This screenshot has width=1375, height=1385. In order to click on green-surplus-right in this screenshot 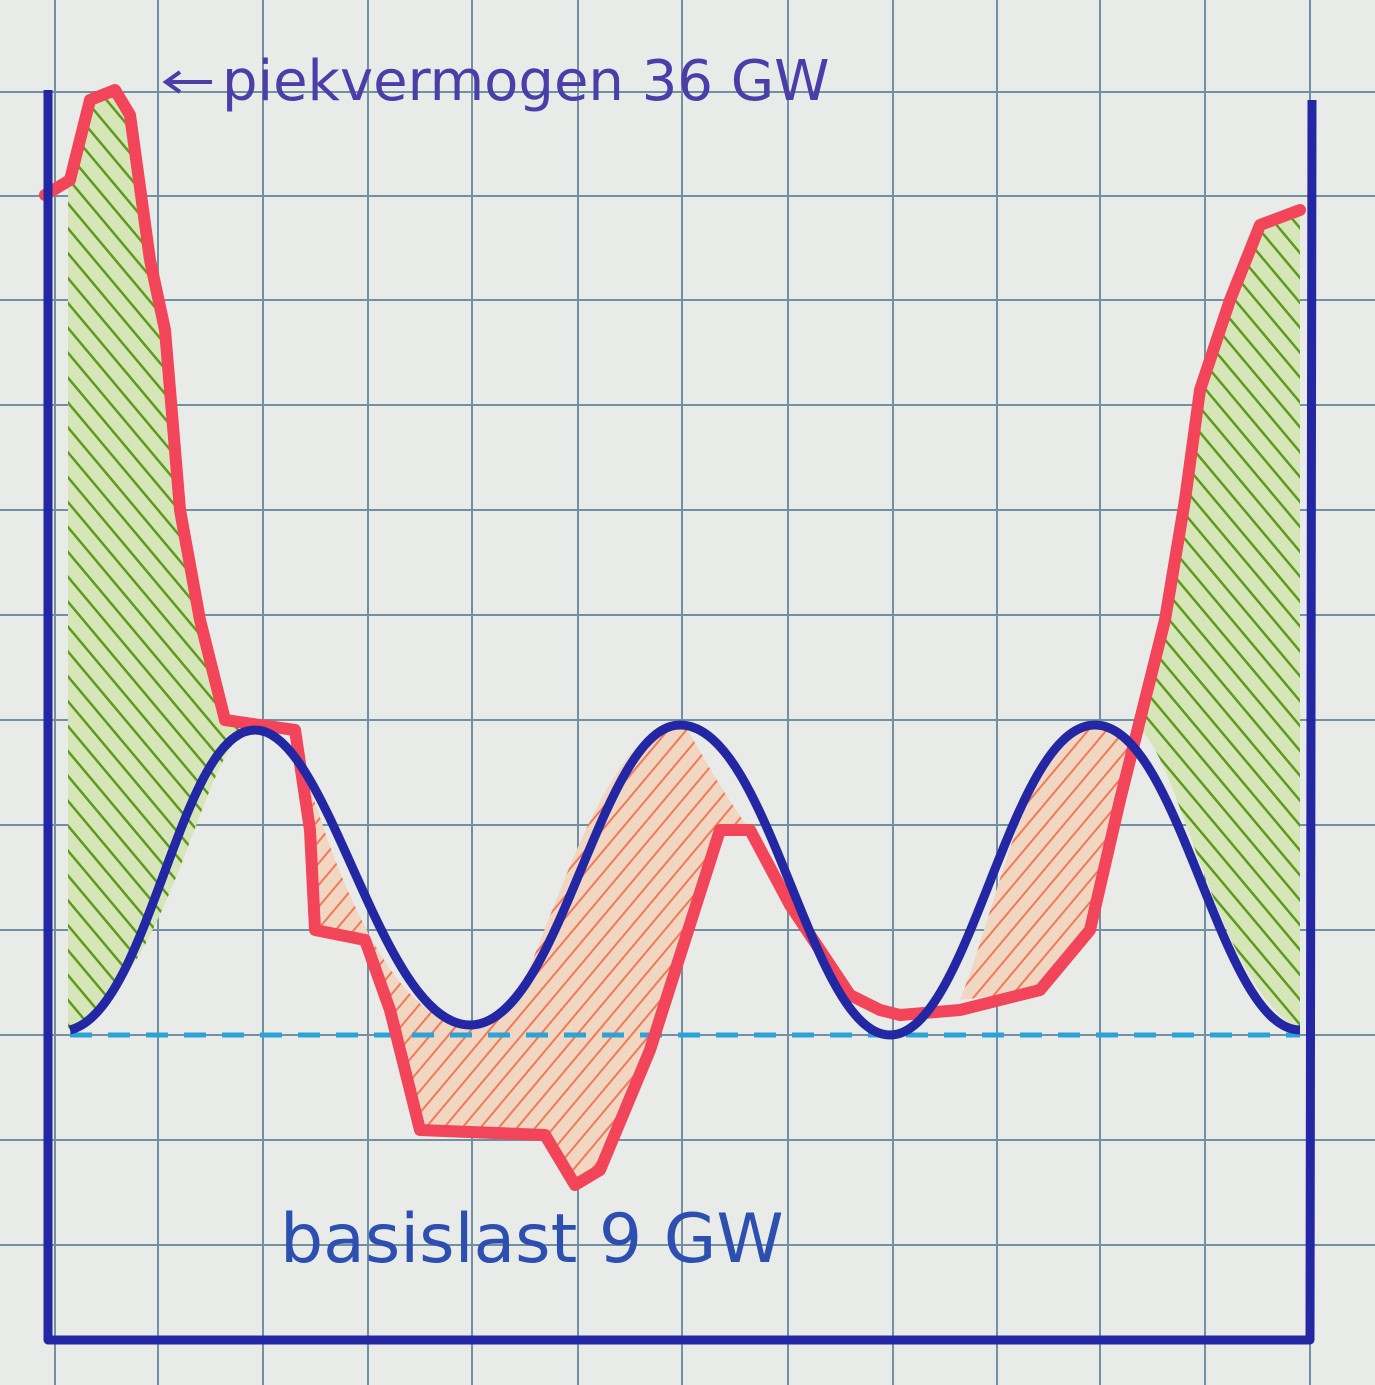, I will do `click(1220, 620)`.